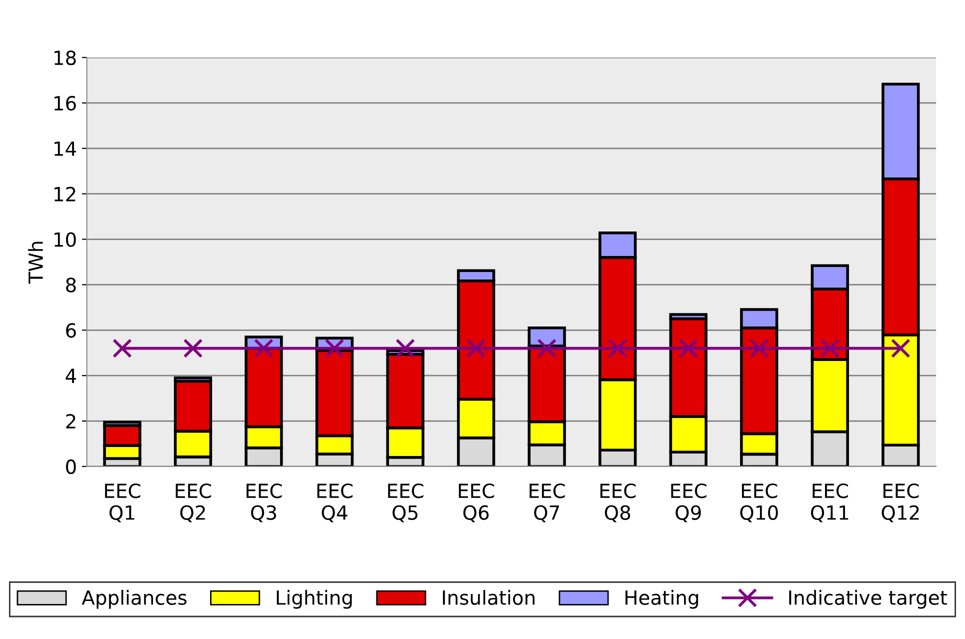 Image resolution: width=965 pixels, height=639 pixels. What do you see at coordinates (662, 599) in the screenshot?
I see `legend-label: Heating` at bounding box center [662, 599].